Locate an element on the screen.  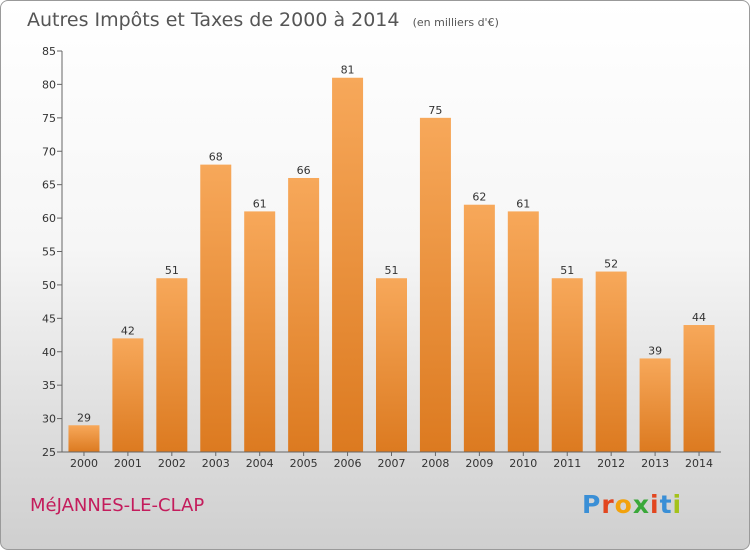
y-tick-label: 45 is located at coordinates (49, 318).